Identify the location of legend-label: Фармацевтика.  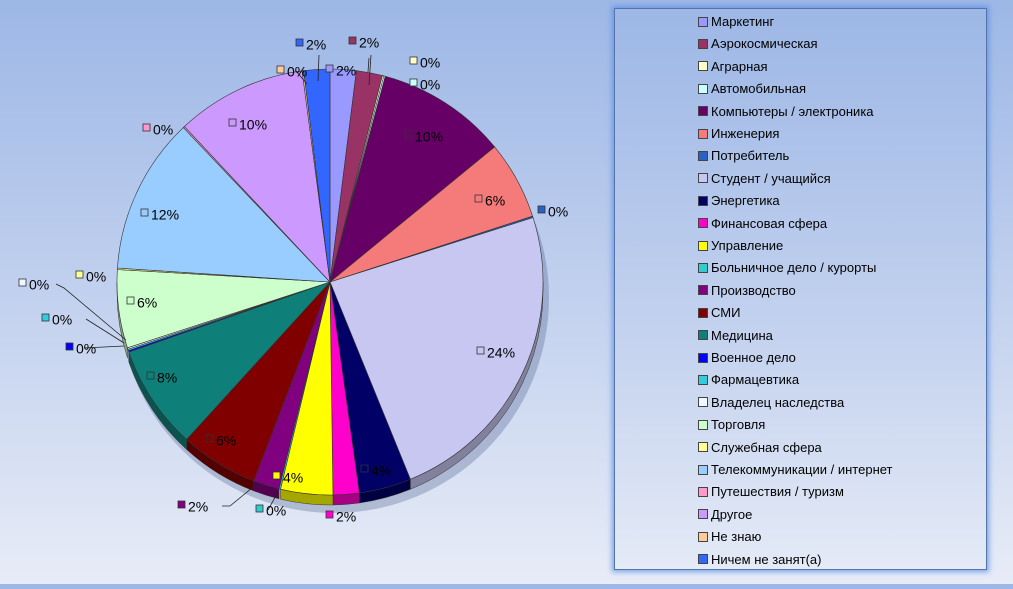
(755, 380).